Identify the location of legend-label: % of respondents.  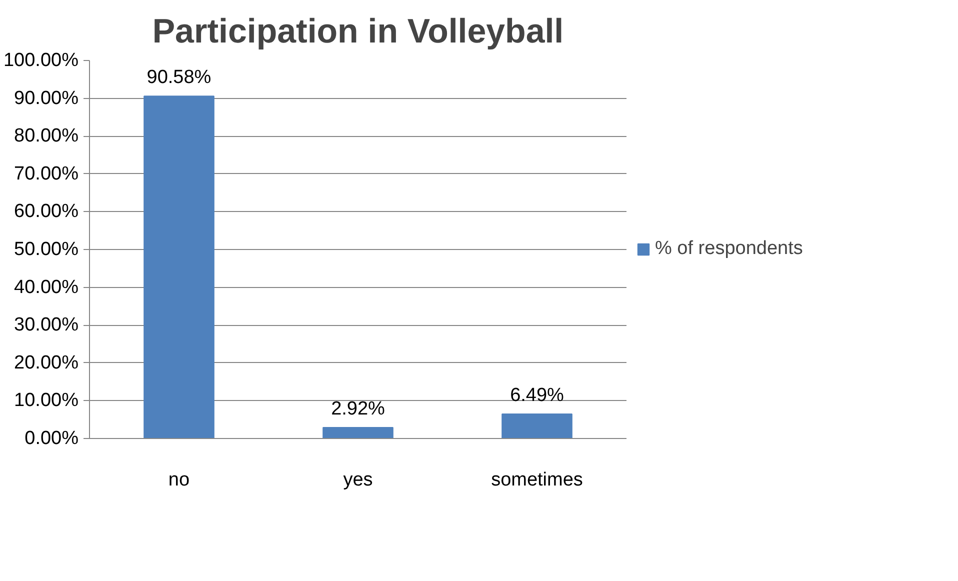
(729, 249).